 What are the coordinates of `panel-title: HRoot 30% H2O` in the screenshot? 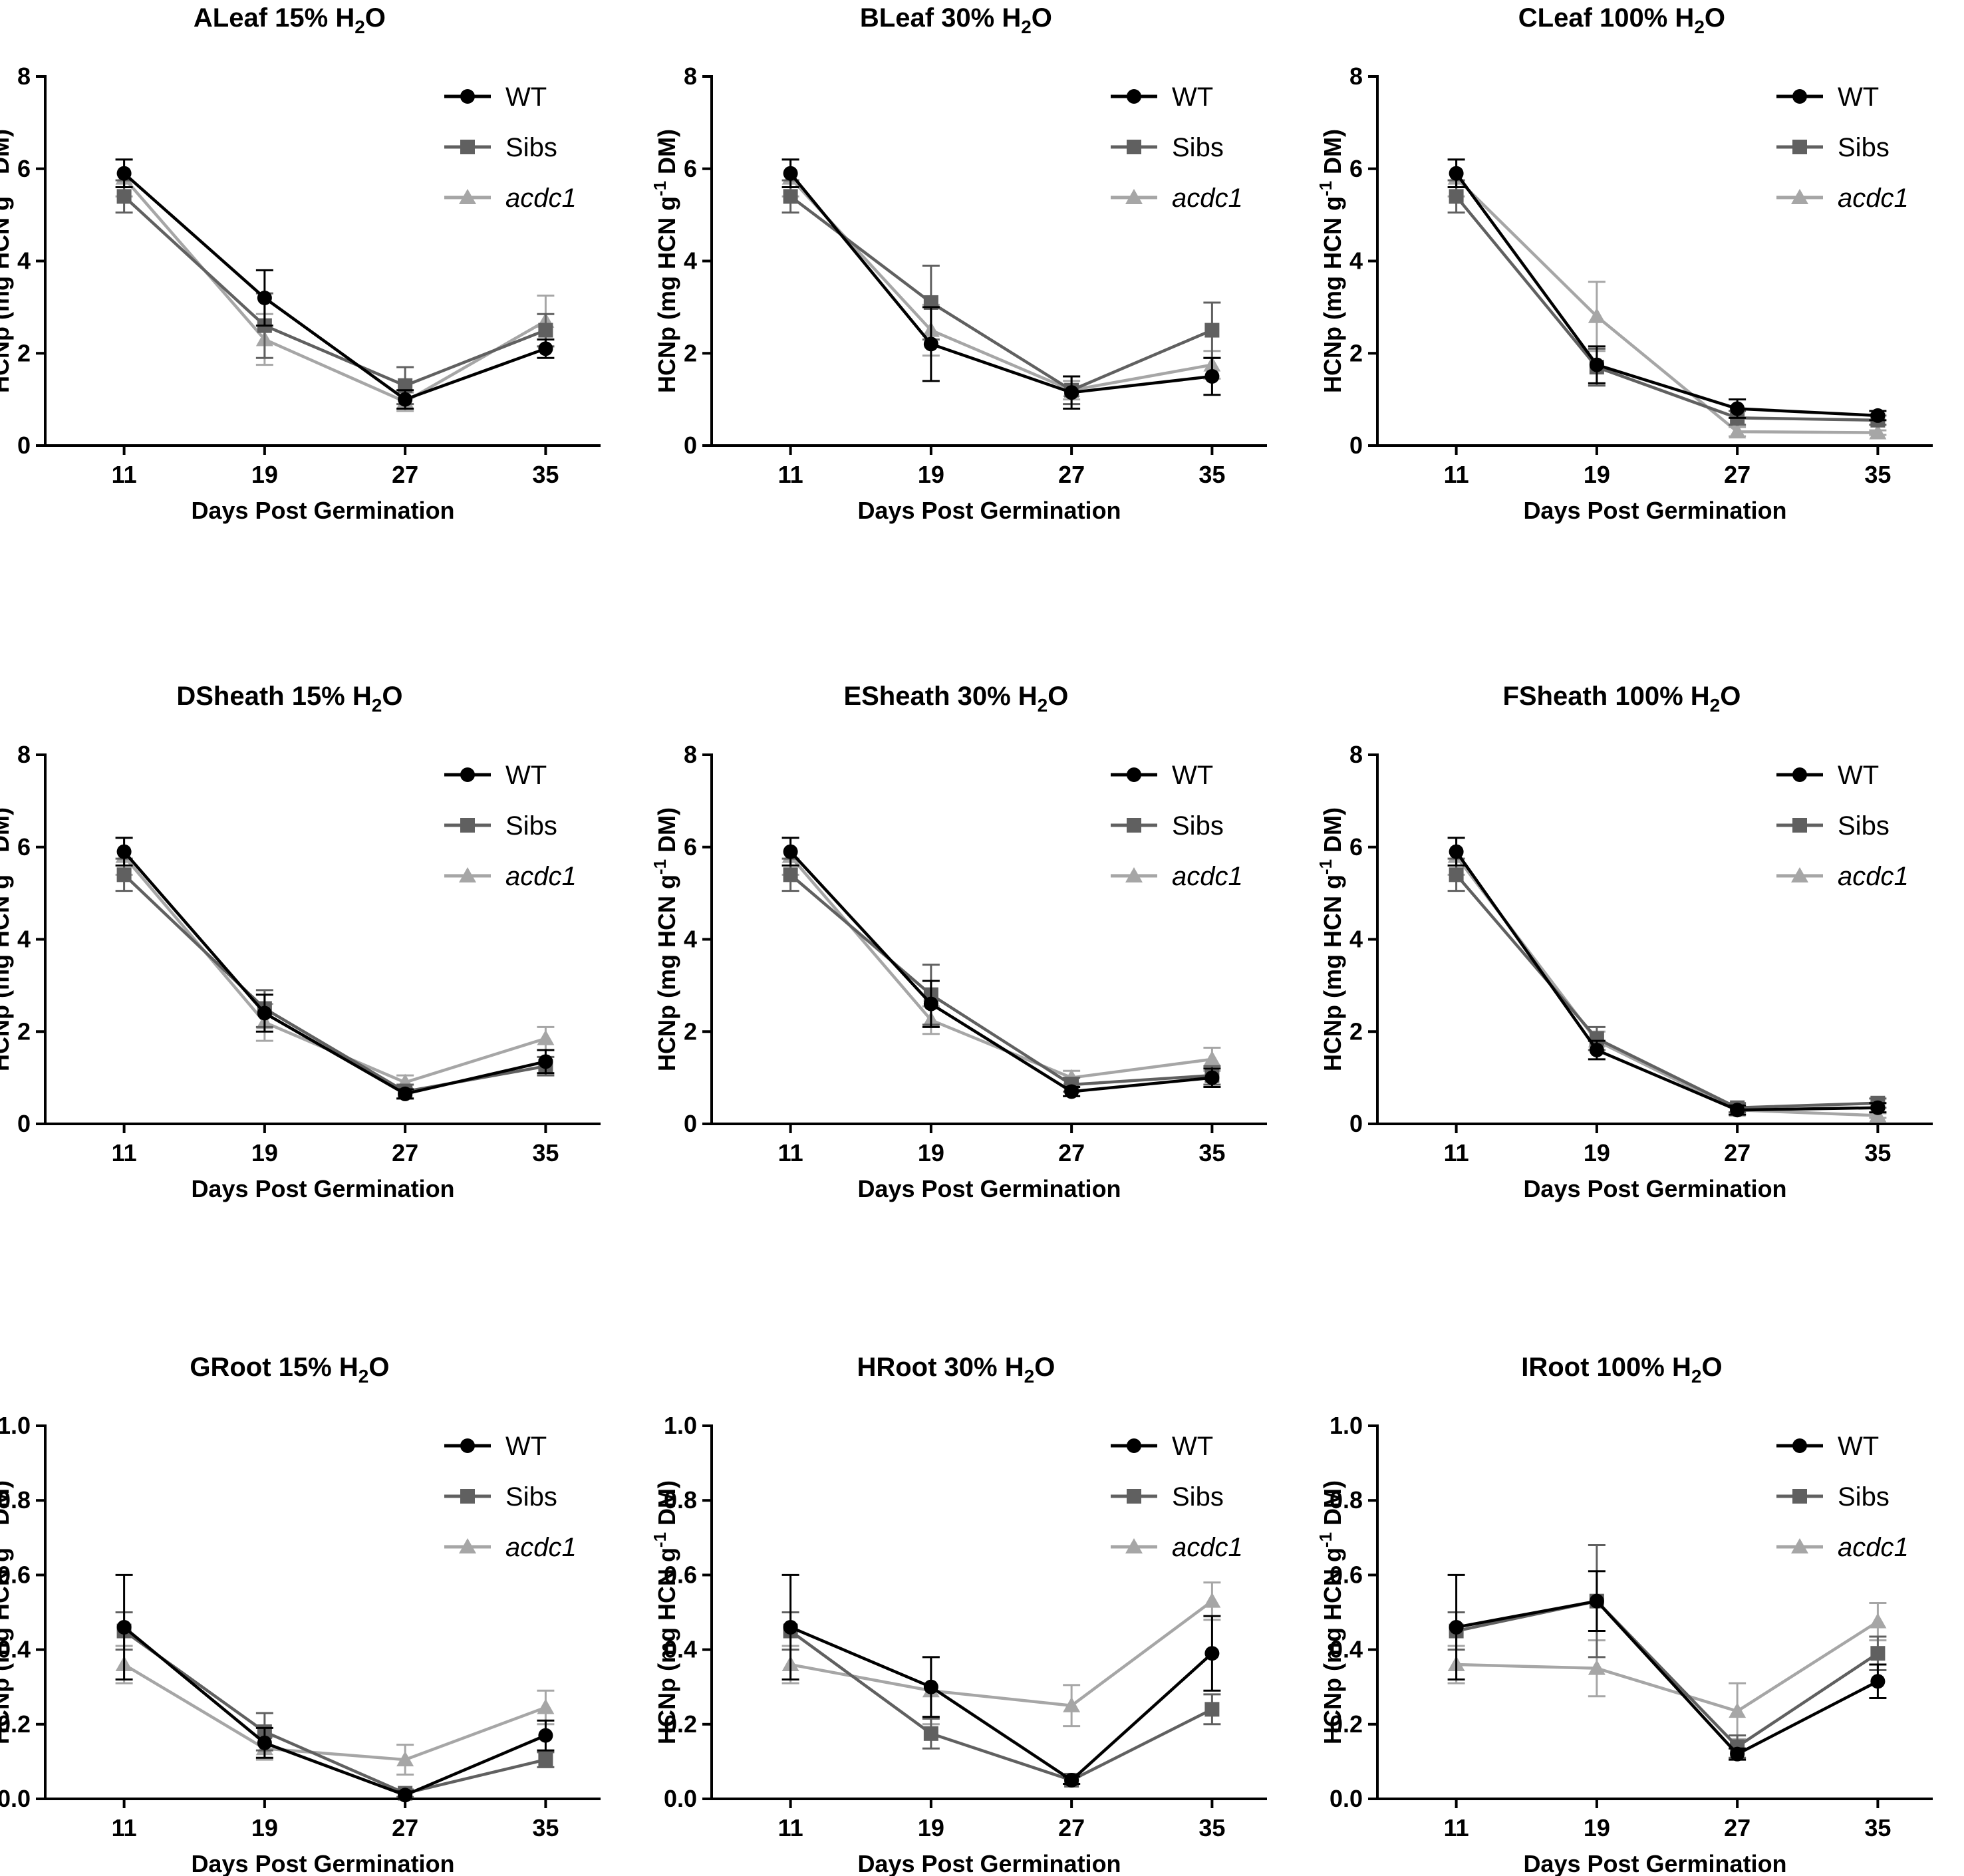 It's located at (956, 1370).